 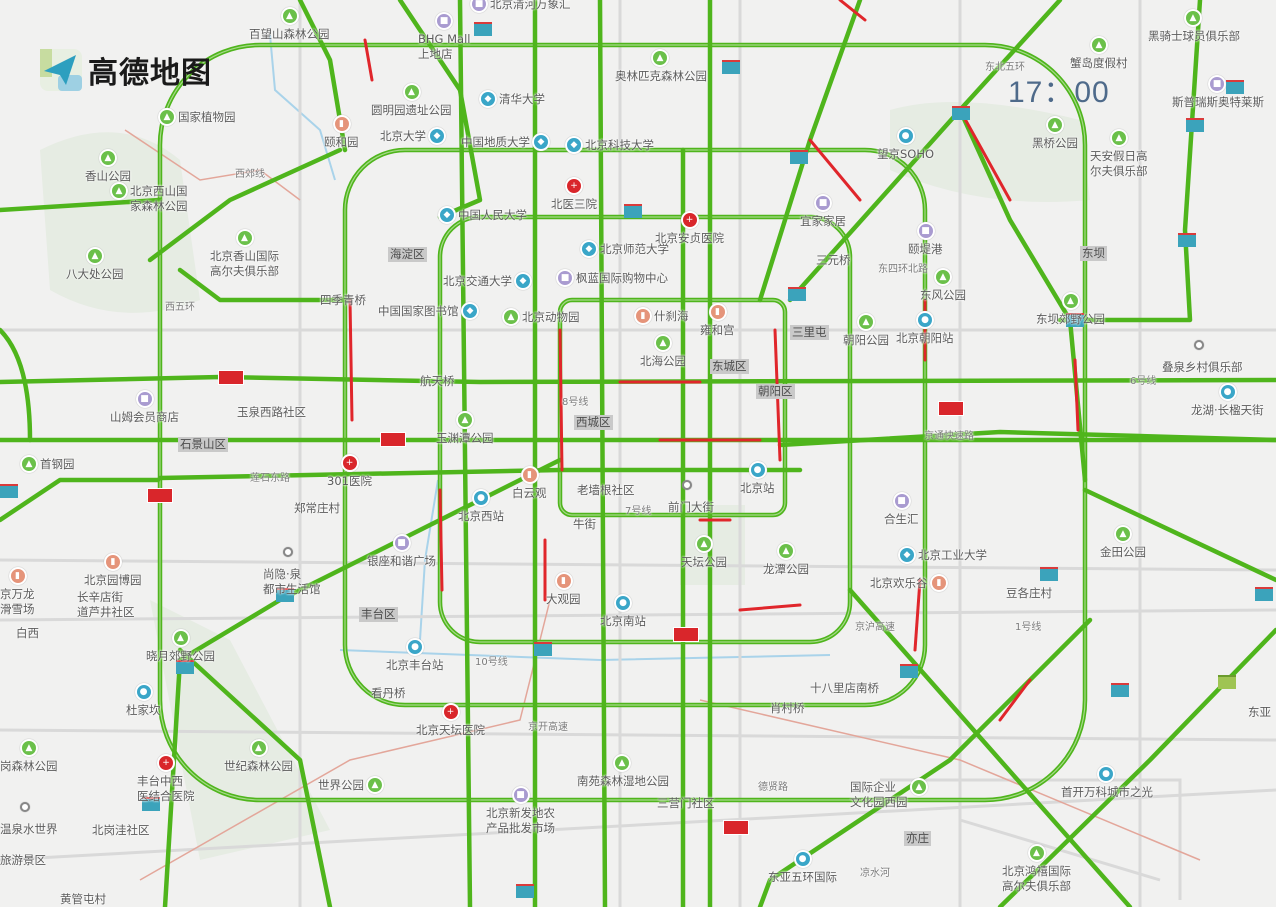 What do you see at coordinates (95, 274) in the screenshot?
I see `poi-label: 八大处公园` at bounding box center [95, 274].